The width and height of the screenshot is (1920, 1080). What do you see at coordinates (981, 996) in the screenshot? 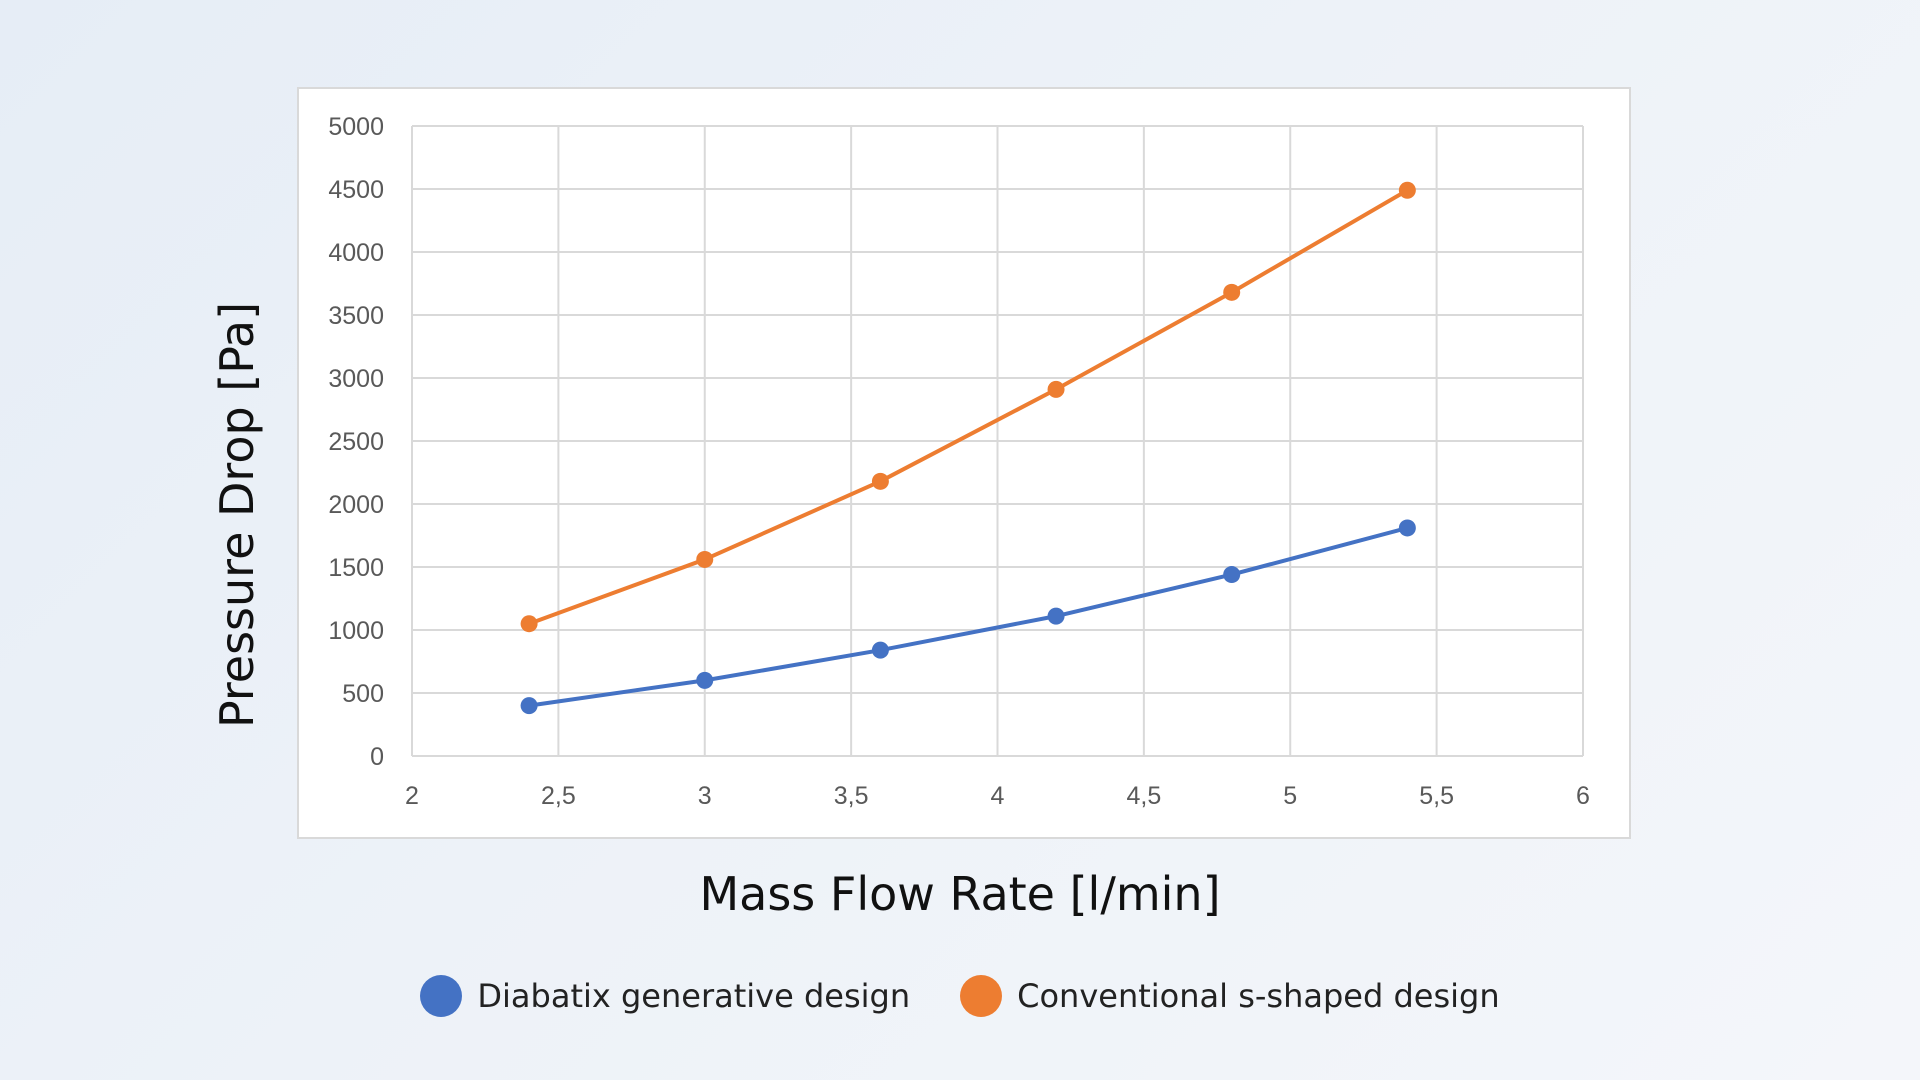
I see `legend-marker-conventional` at bounding box center [981, 996].